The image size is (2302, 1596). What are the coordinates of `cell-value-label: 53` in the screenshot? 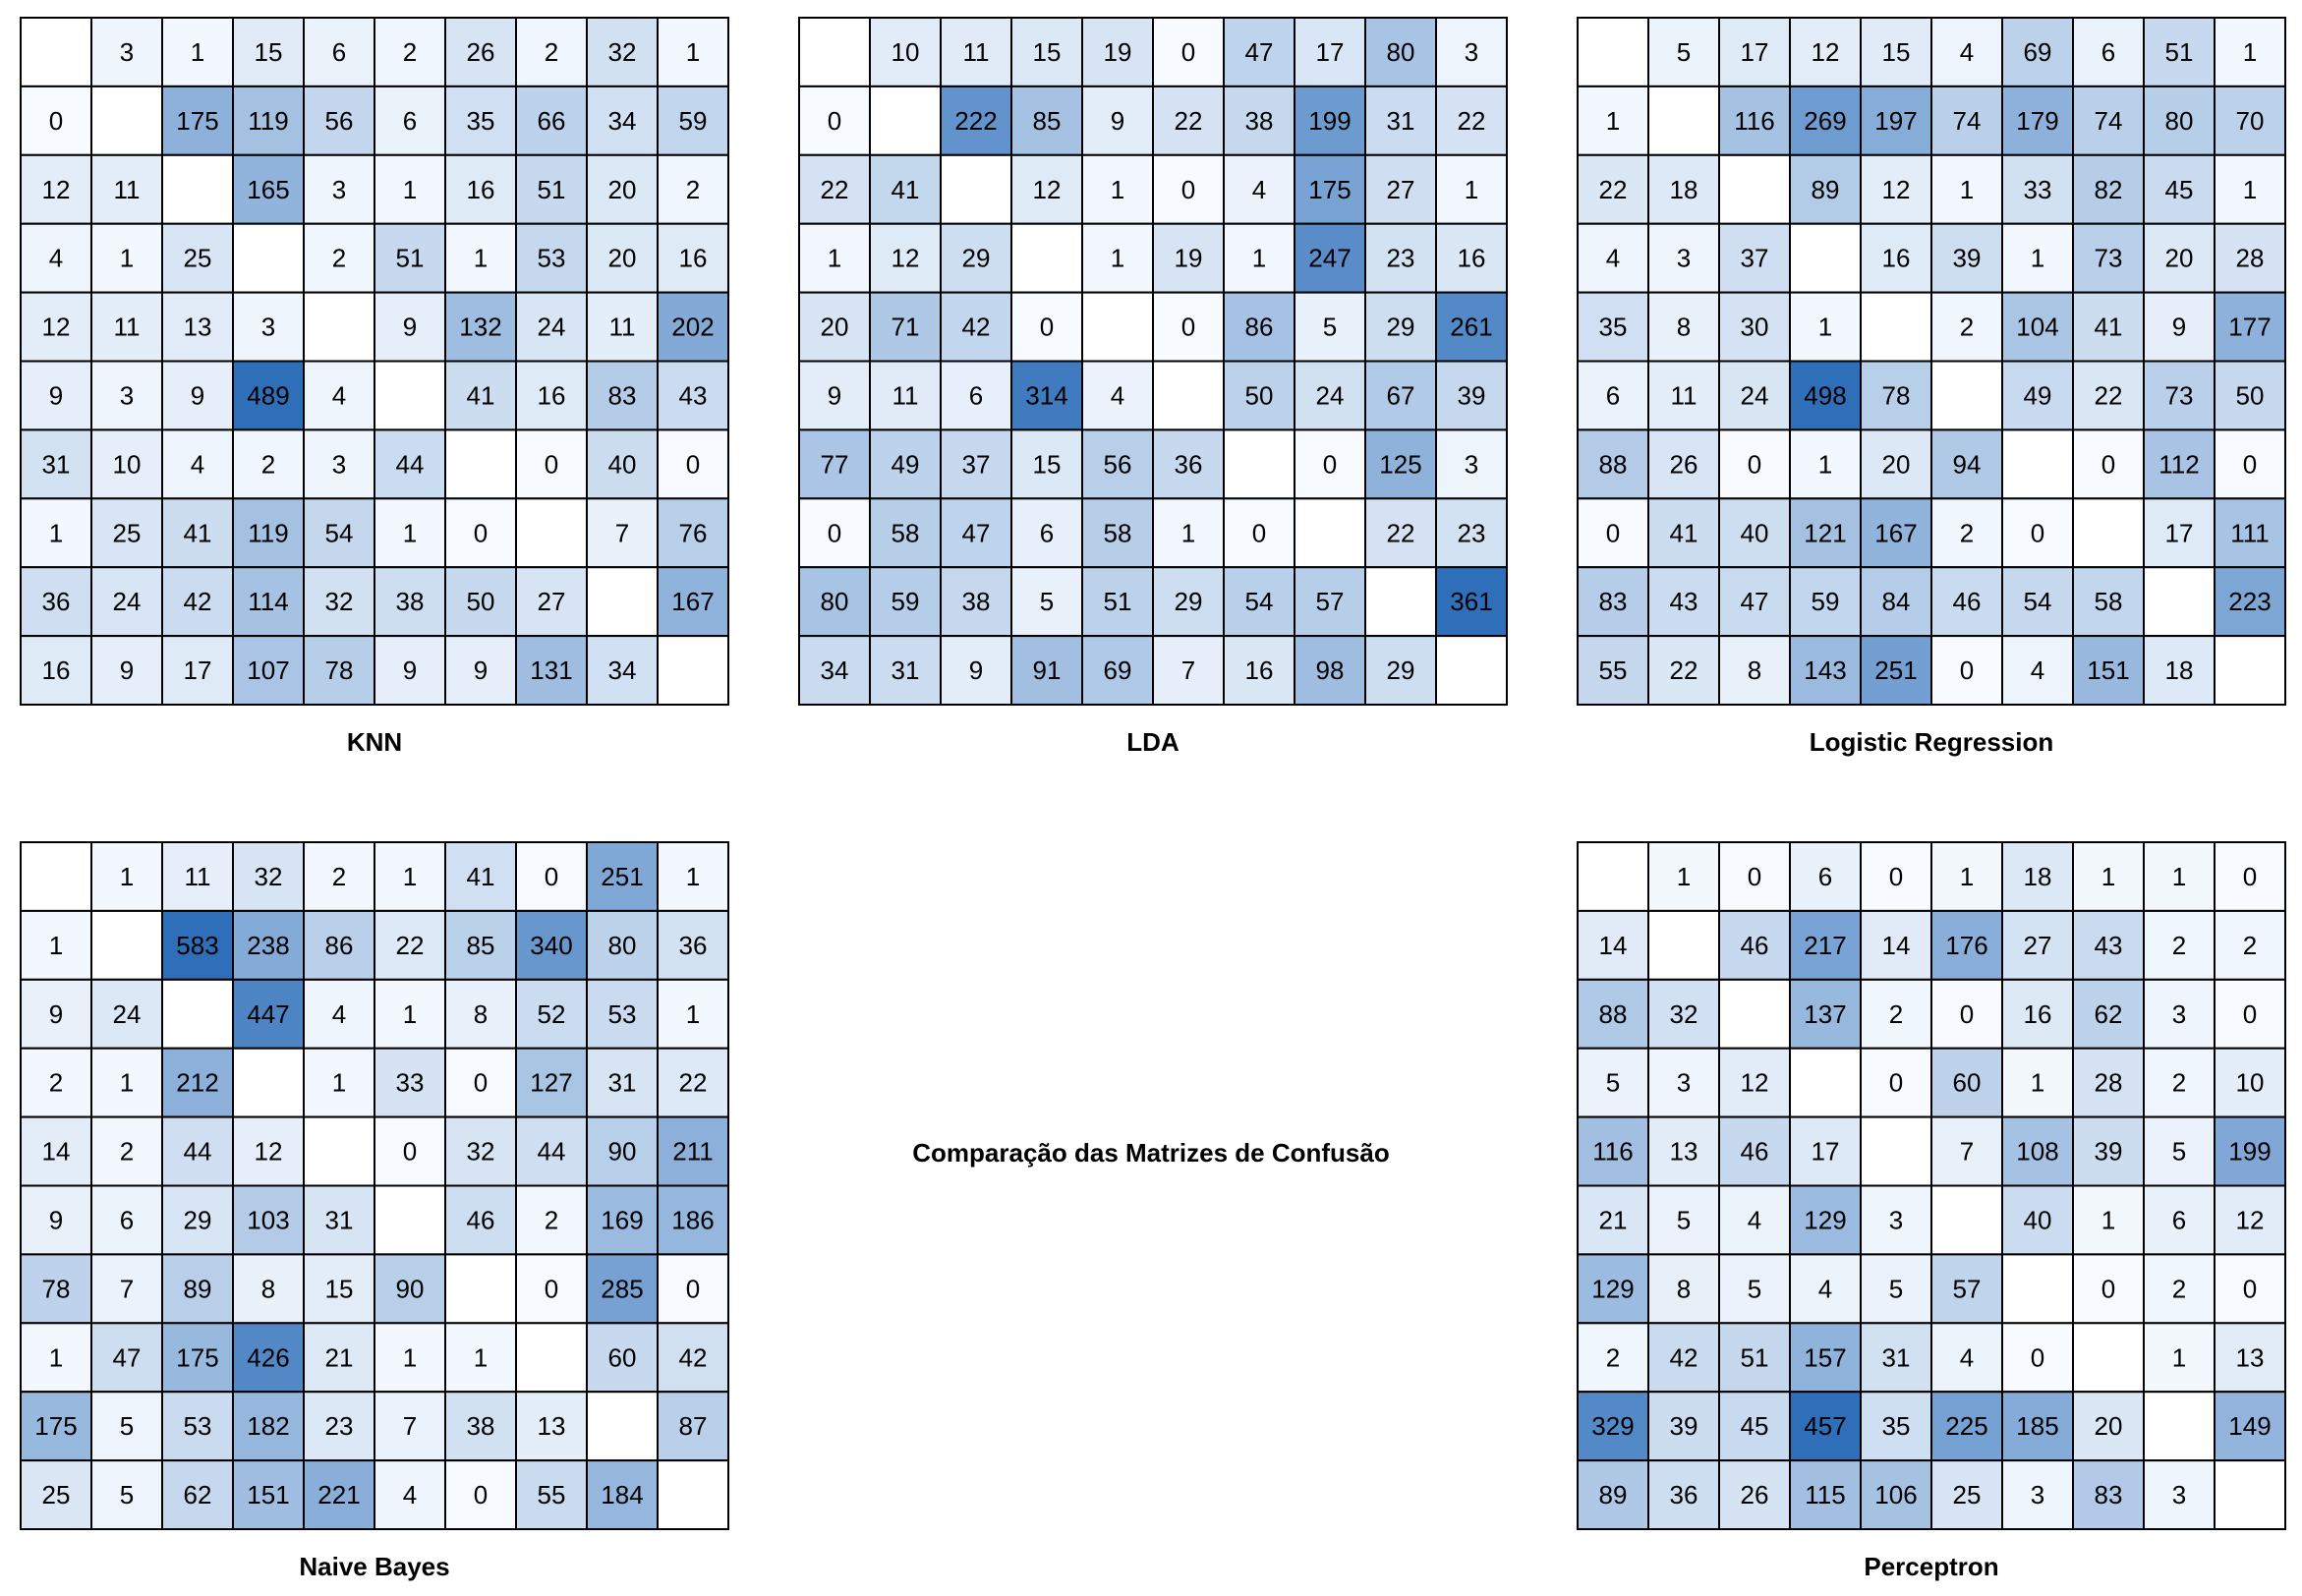 It's located at (552, 258).